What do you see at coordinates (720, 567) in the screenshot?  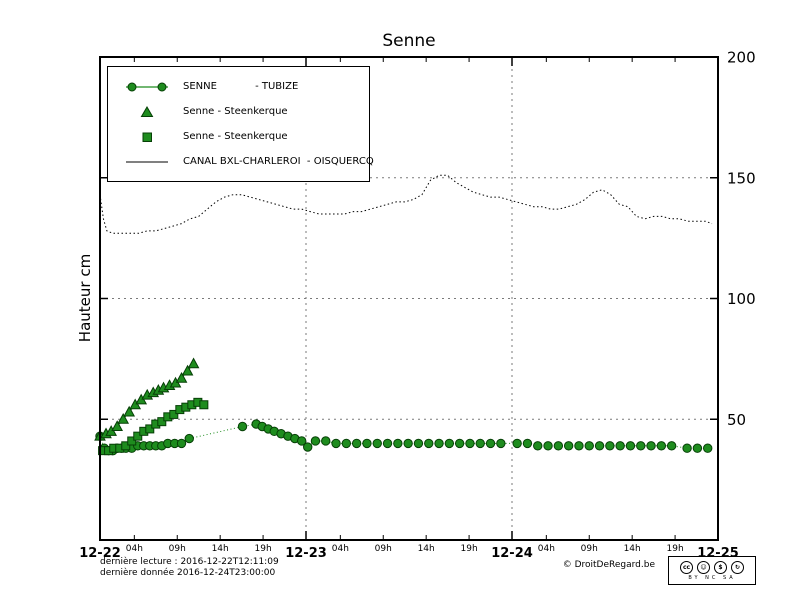 I see `nc-icon: $` at bounding box center [720, 567].